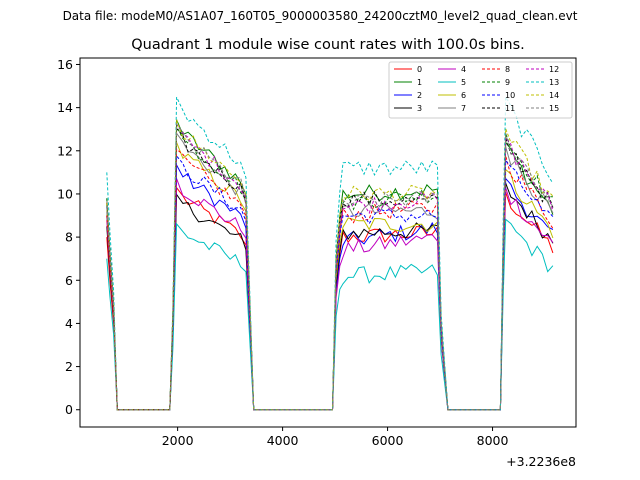  What do you see at coordinates (419, 69) in the screenshot?
I see `legend-label: 0` at bounding box center [419, 69].